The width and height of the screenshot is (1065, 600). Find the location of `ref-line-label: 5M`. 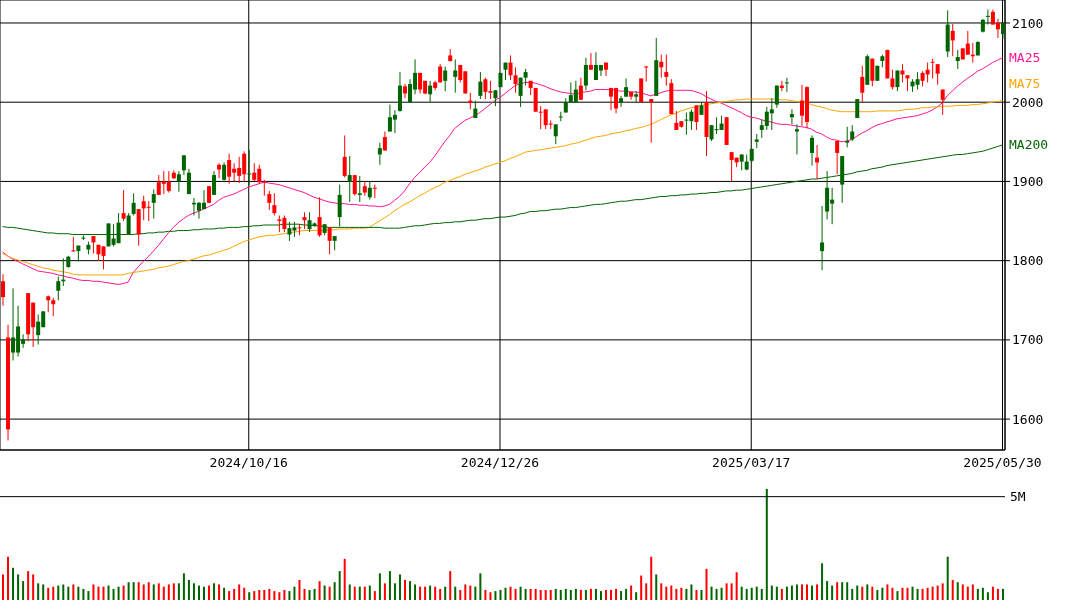

ref-line-label: 5M is located at coordinates (1018, 497).